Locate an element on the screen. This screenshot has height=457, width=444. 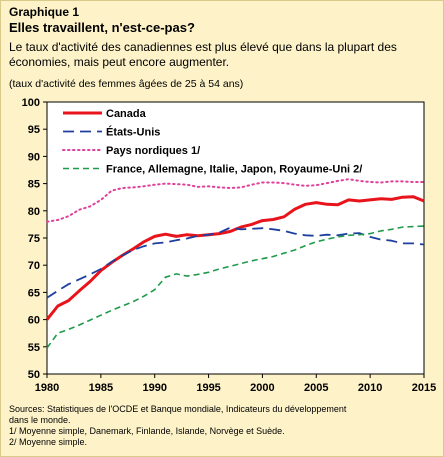
x-tick-label: 2005 is located at coordinates (316, 388).